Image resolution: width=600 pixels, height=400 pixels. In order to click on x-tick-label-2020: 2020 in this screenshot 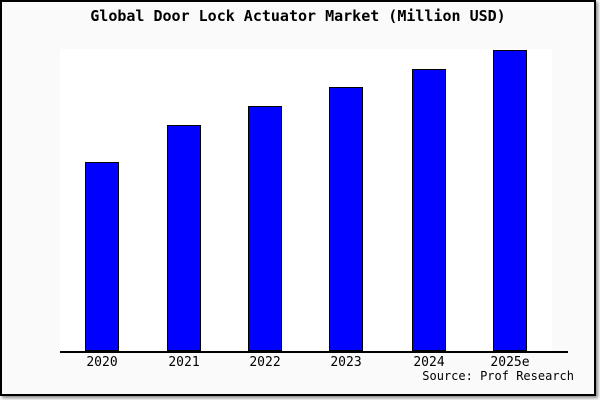, I will do `click(102, 362)`.